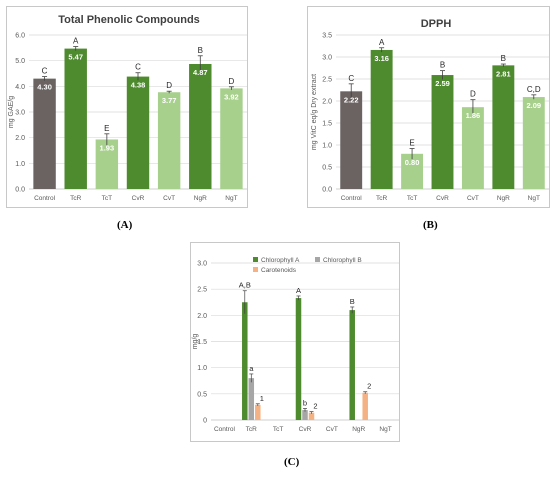  Describe the element at coordinates (381, 119) in the screenshot. I see `bar-tcr` at that location.